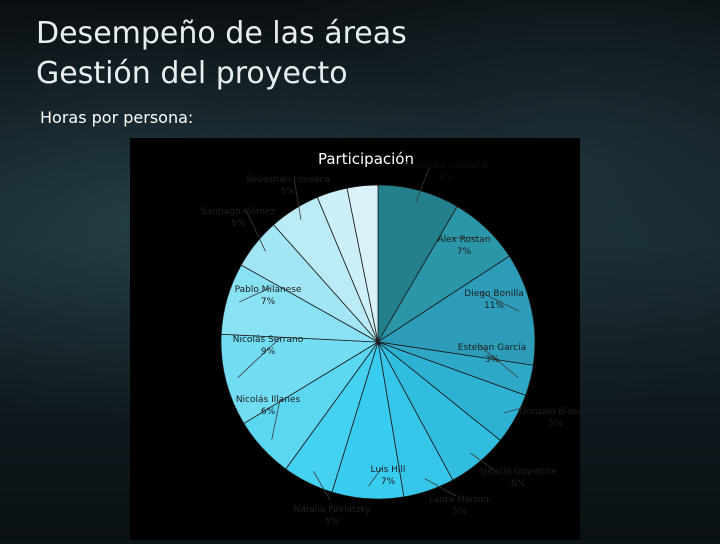  Describe the element at coordinates (494, 306) in the screenshot. I see `slice-value-label: 11%` at that location.